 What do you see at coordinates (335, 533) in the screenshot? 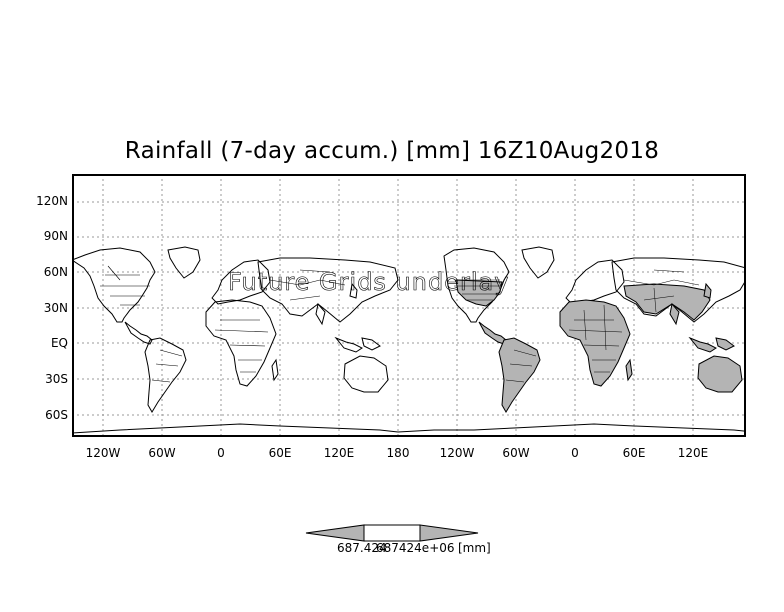
I see `colorbar-left-arrow` at bounding box center [335, 533].